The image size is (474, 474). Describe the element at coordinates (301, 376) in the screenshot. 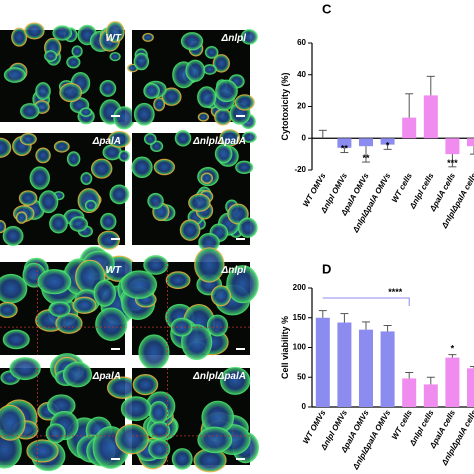

I see `y-tick-label: 50` at that location.